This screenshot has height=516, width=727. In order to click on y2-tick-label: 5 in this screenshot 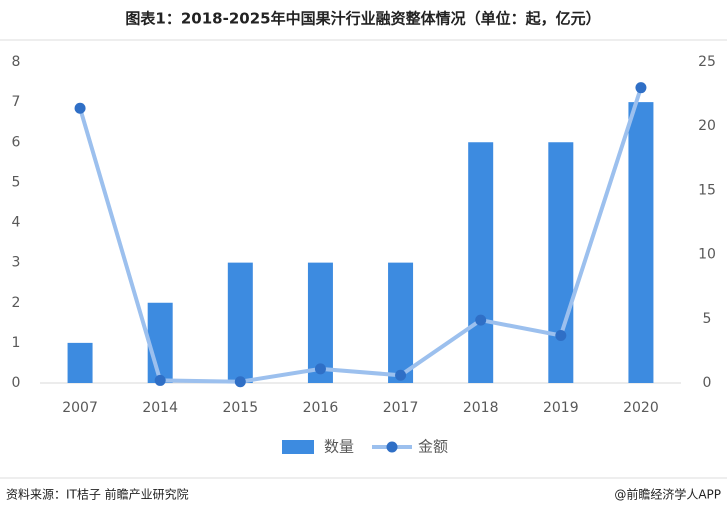, I will do `click(707, 319)`.